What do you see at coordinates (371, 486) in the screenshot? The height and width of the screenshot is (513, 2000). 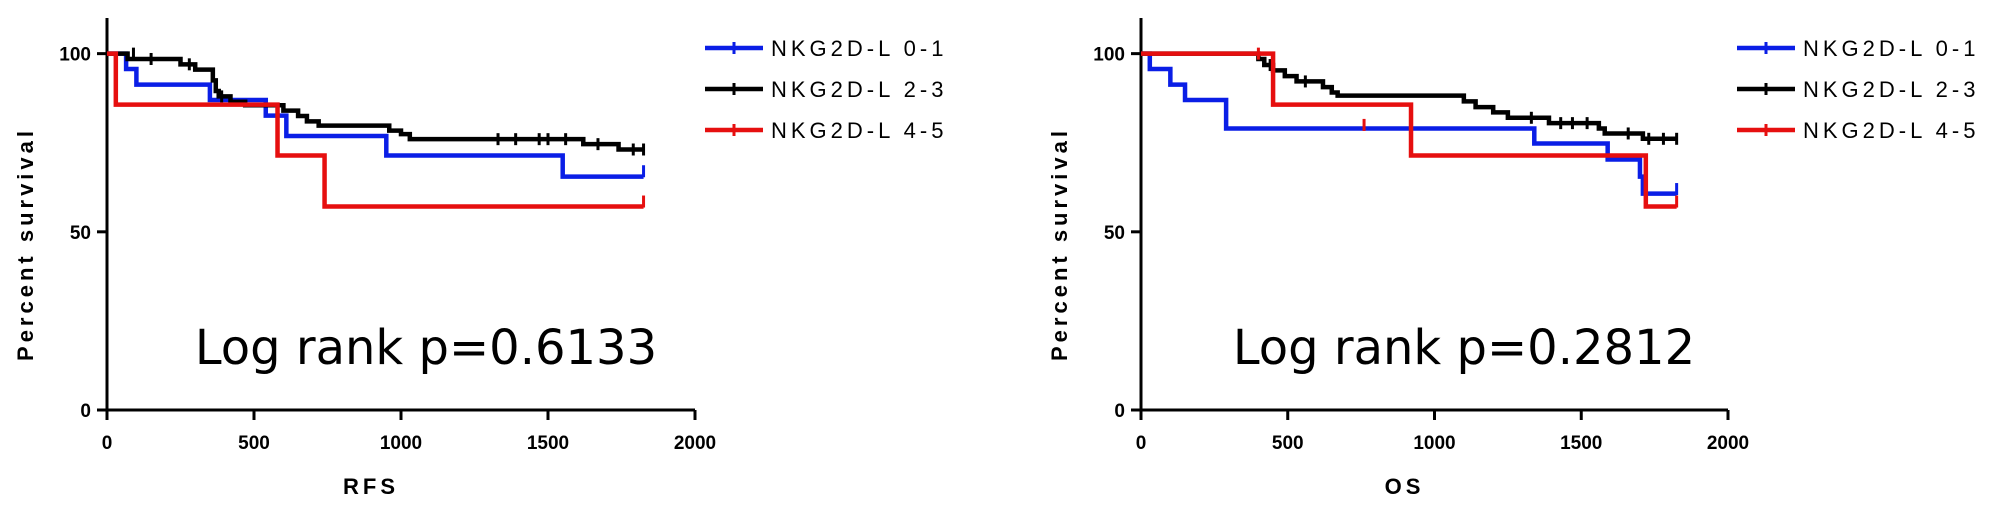 I see `x-axis-title: RFS` at bounding box center [371, 486].